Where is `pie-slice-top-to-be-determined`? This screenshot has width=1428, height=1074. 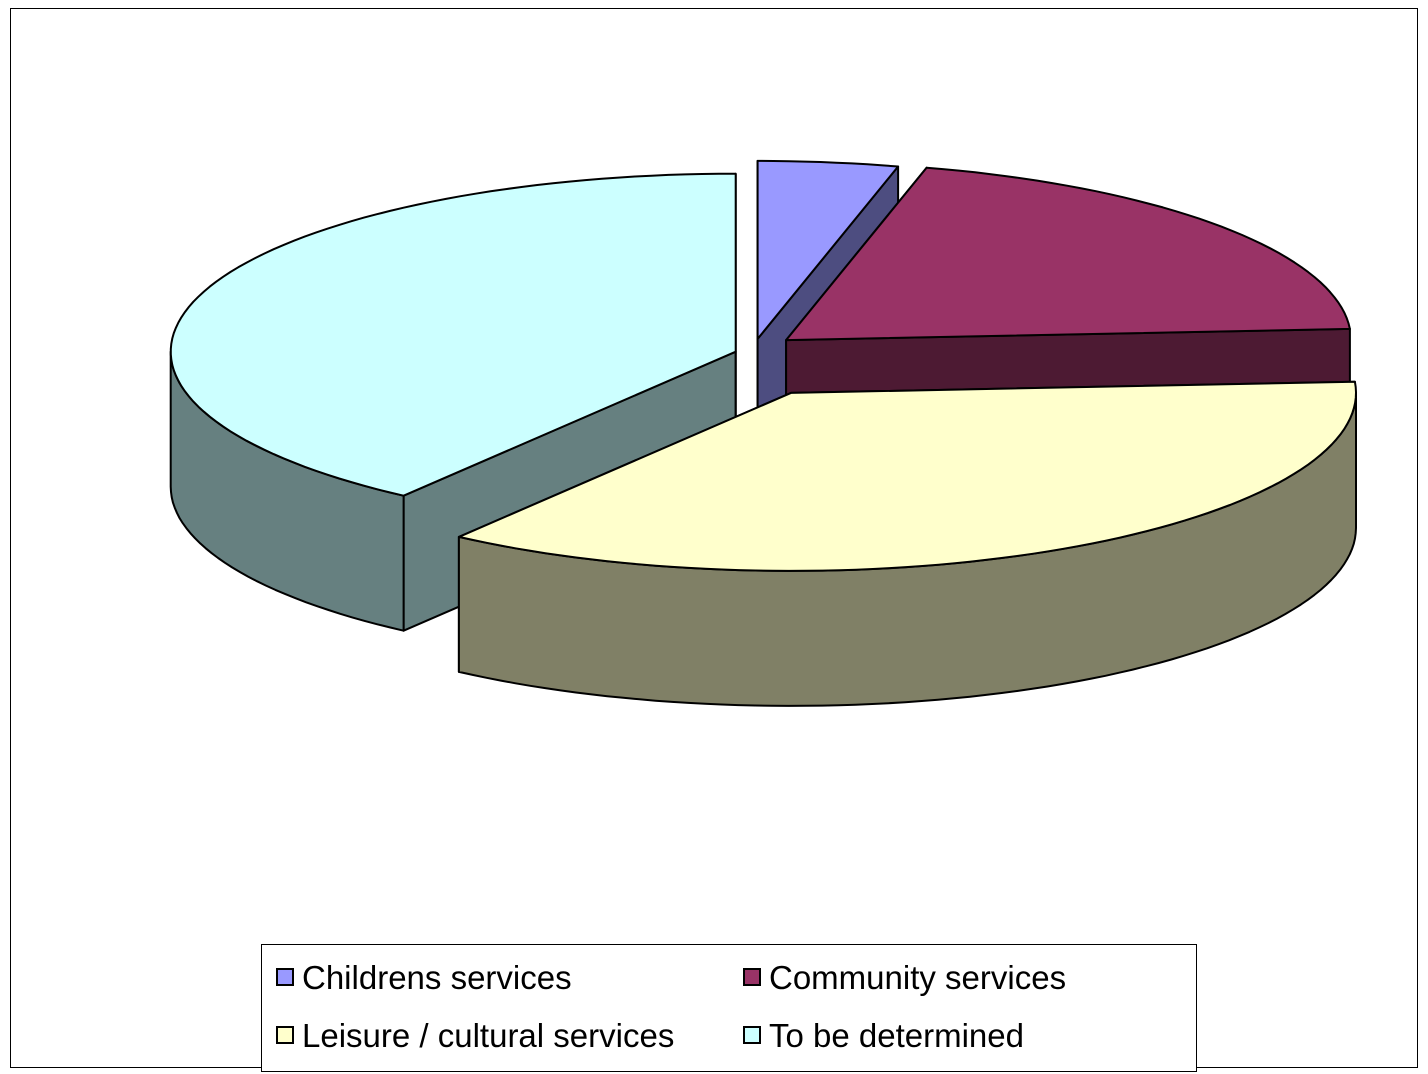
pie-slice-top-to-be-determined is located at coordinates (453, 334).